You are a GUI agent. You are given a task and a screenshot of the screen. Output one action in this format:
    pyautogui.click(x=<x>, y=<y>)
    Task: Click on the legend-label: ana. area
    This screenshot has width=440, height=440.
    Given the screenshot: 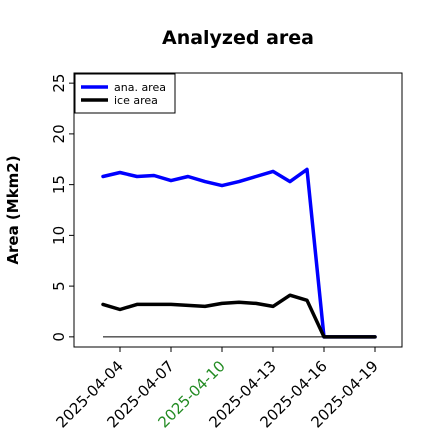 What is the action you would take?
    pyautogui.click(x=140, y=87)
    